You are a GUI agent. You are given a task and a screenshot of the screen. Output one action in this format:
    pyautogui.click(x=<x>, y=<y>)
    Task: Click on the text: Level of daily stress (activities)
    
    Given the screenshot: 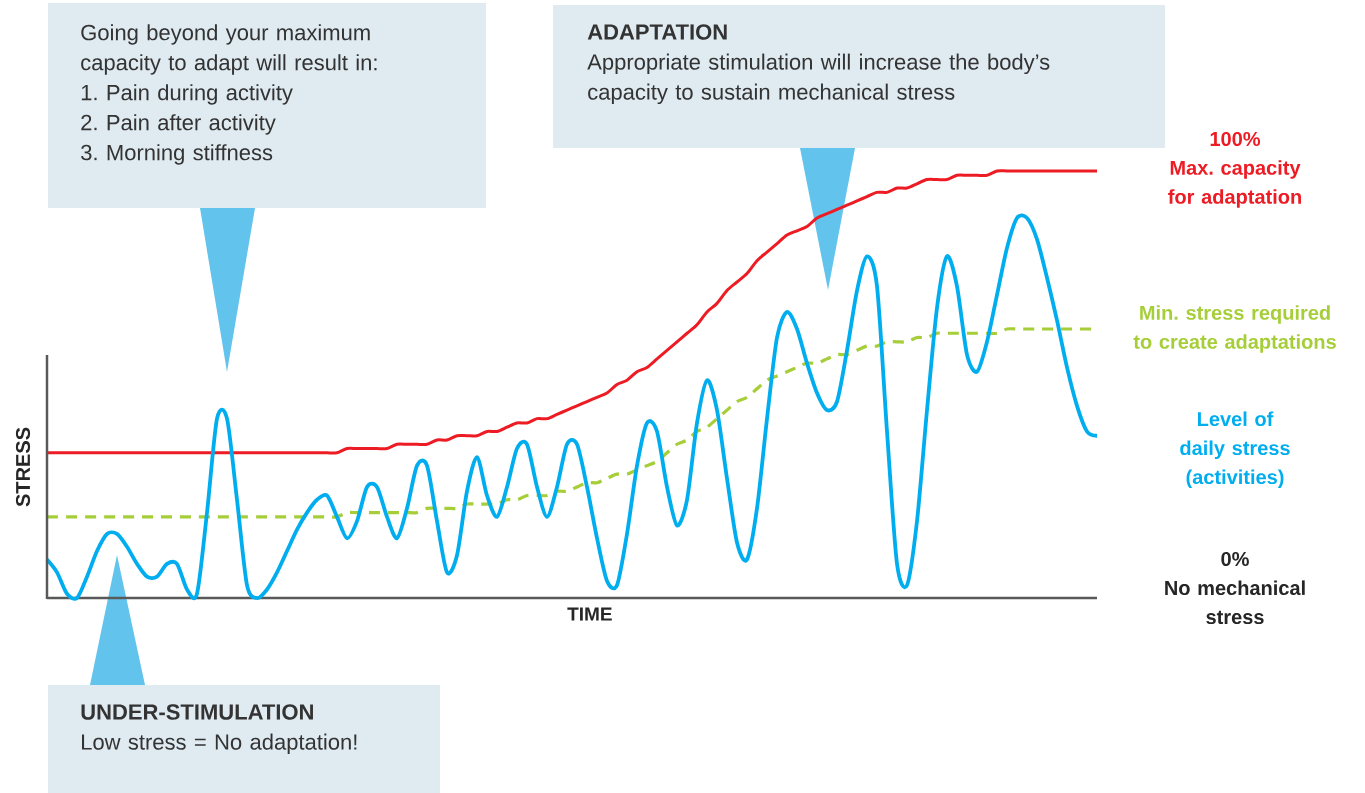 What is the action you would take?
    pyautogui.click(x=1235, y=450)
    